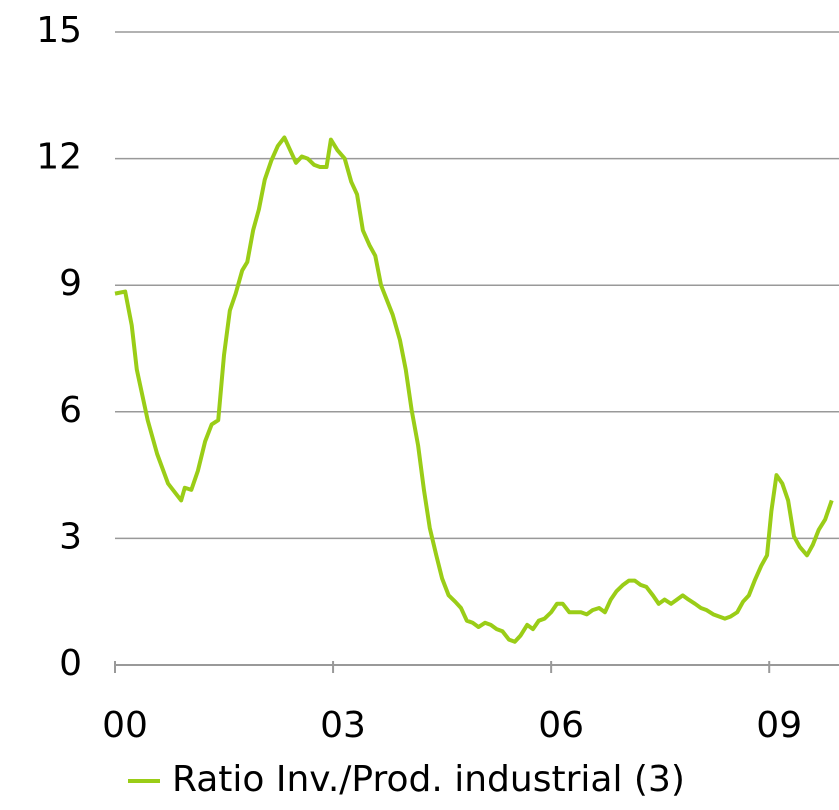 The width and height of the screenshot is (839, 810). I want to click on legend-label: Ratio Inv./Prod. industrial (3), so click(428, 779).